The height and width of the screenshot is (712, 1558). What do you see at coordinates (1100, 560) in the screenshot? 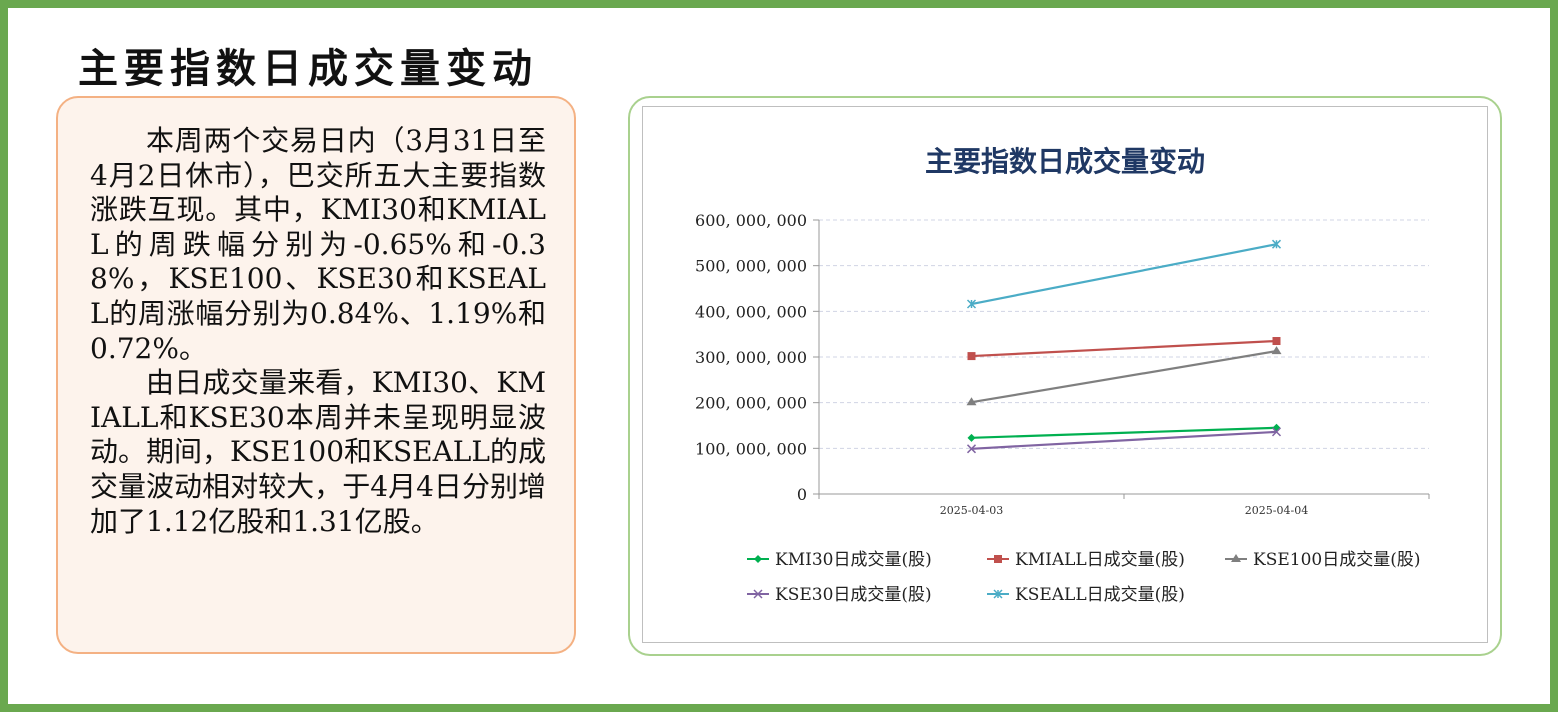
I see `legend-label: KMIALL日成交量(股)` at bounding box center [1100, 560].